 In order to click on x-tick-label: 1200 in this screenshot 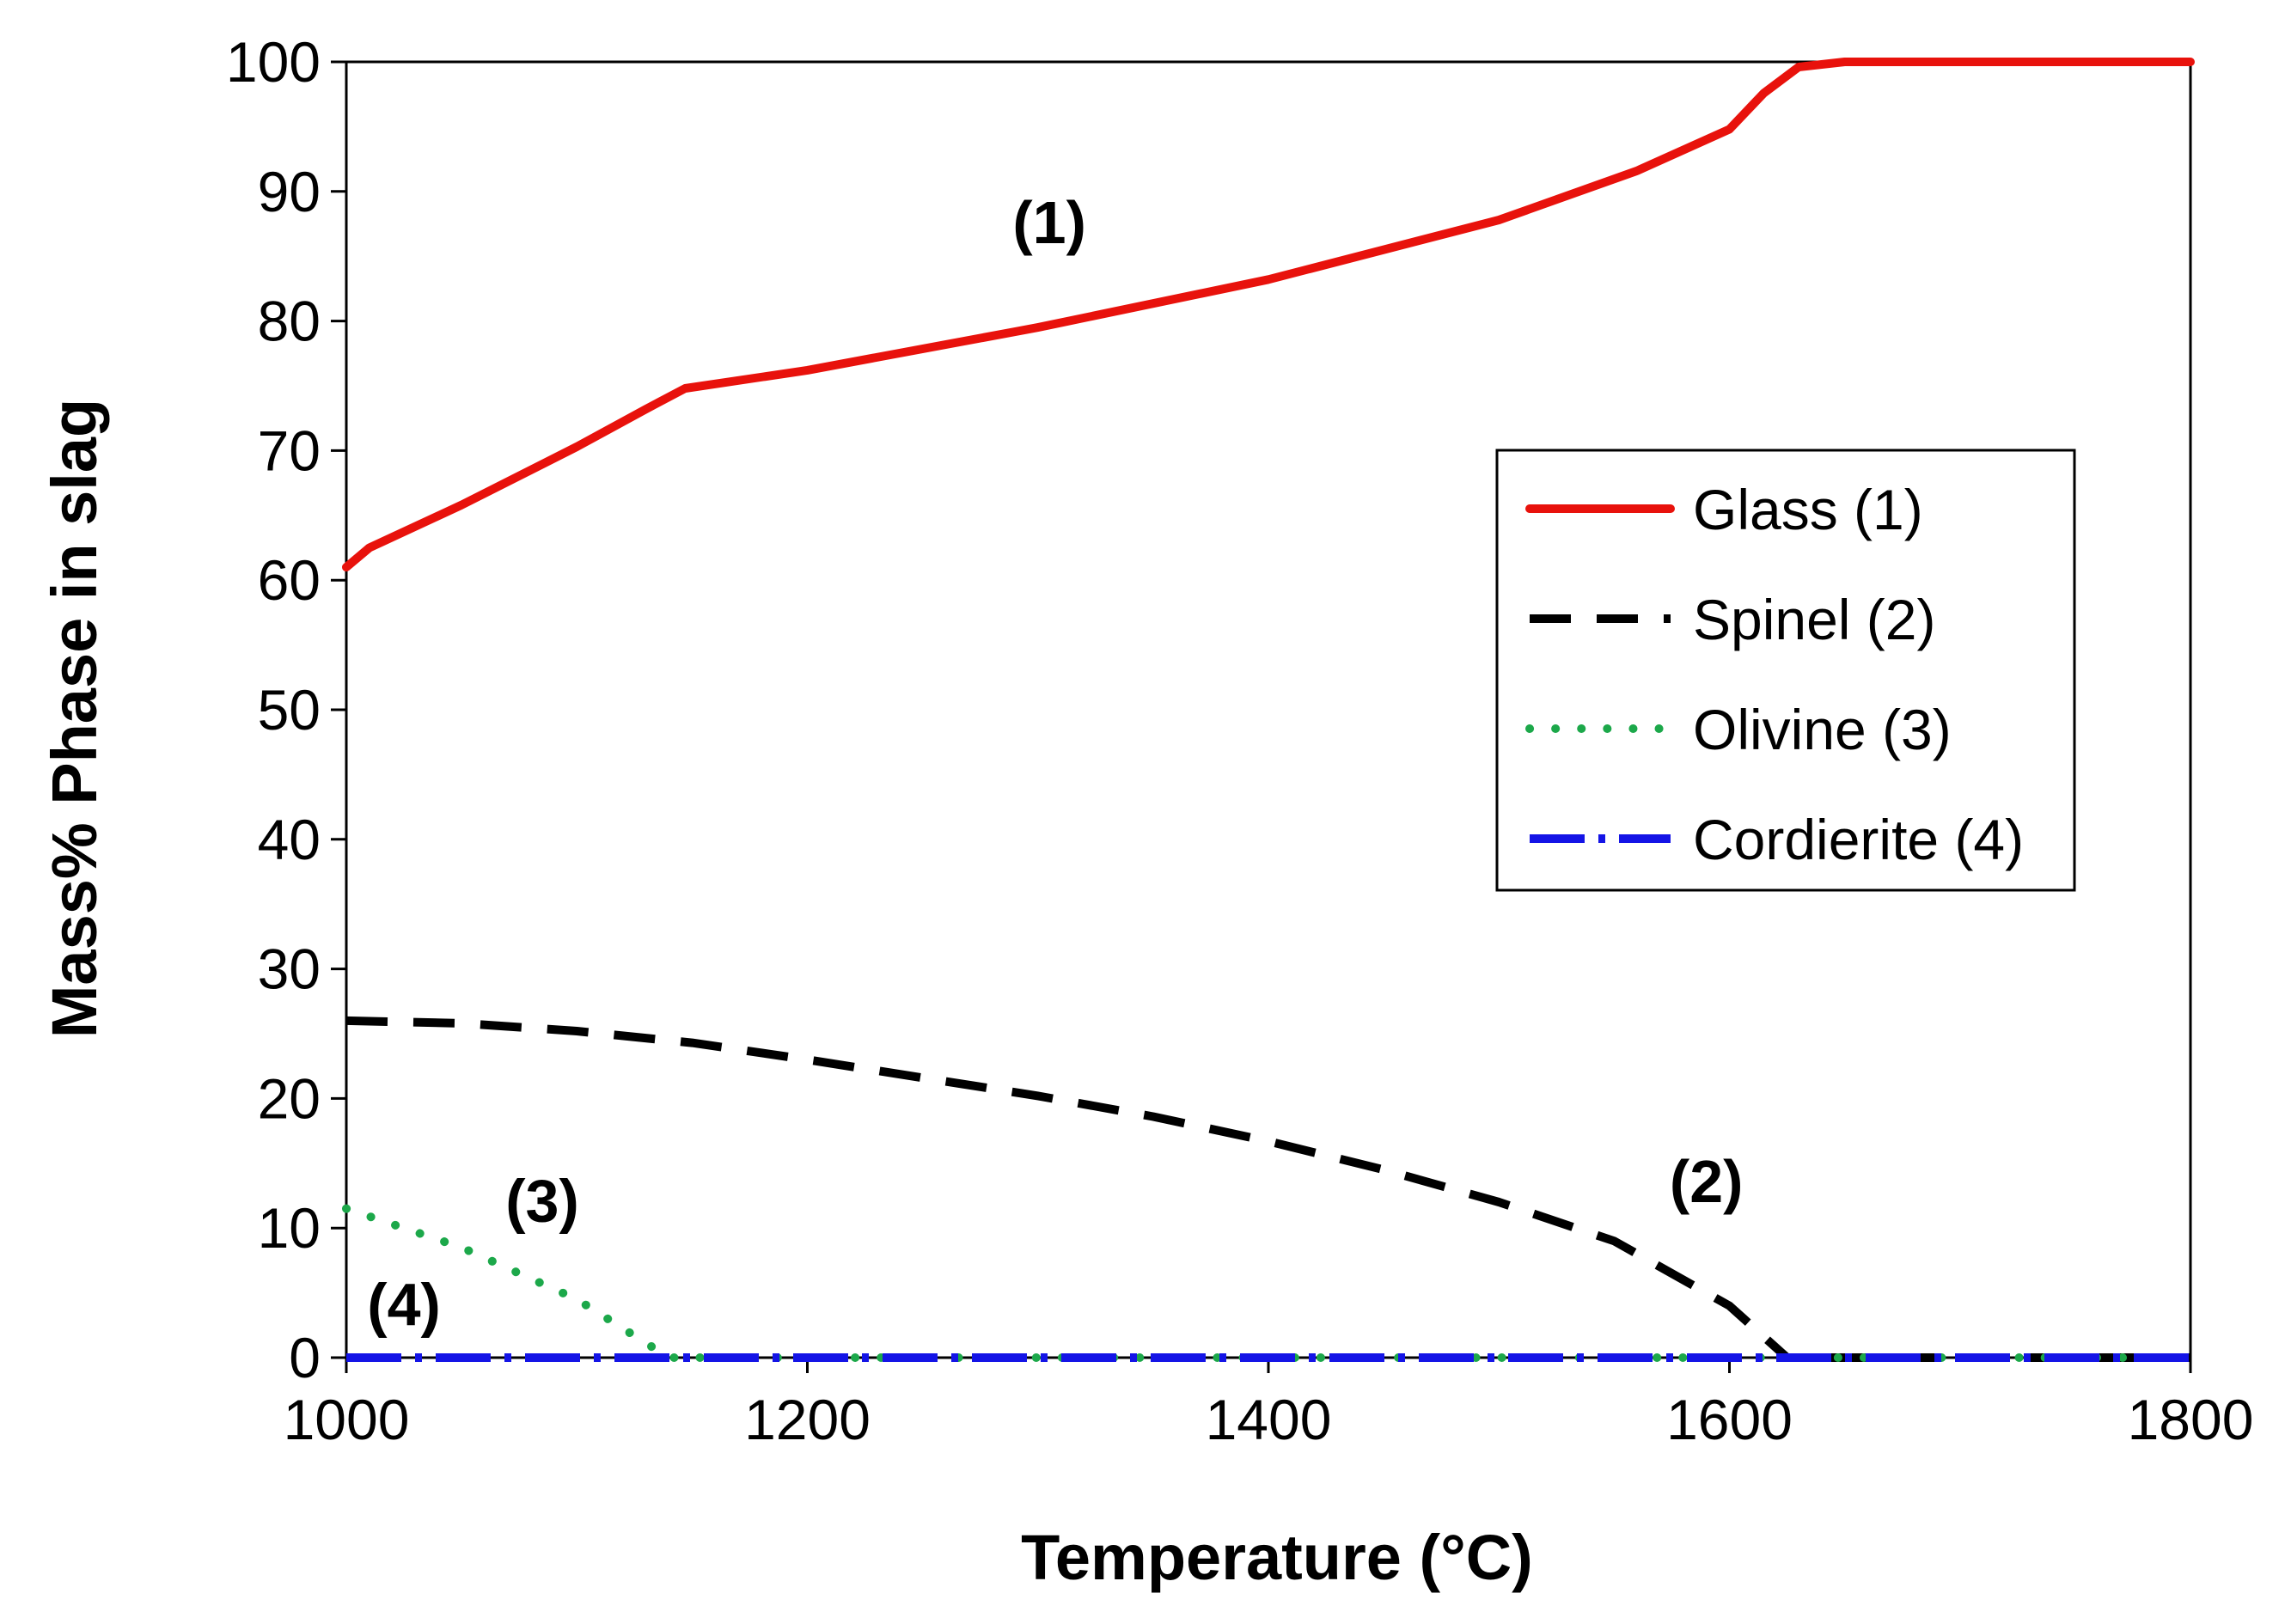, I will do `click(807, 1419)`.